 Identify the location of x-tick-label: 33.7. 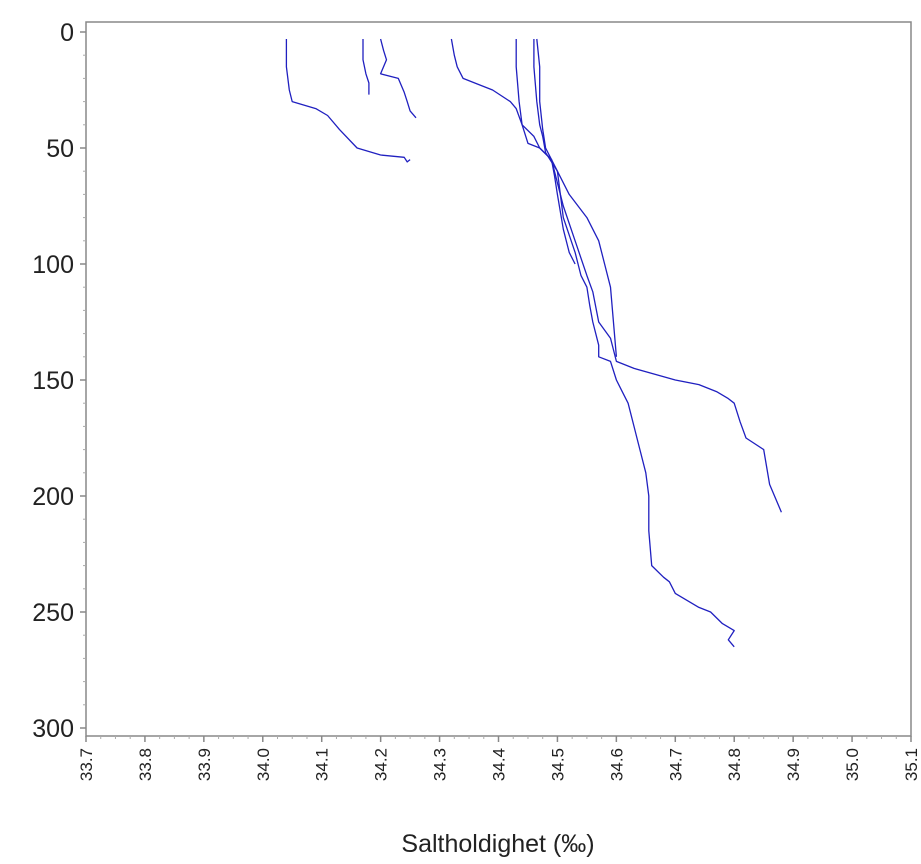
(86, 764).